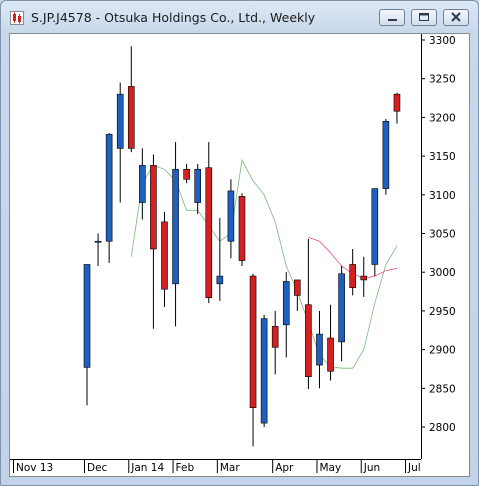 The height and width of the screenshot is (486, 479). Describe the element at coordinates (147, 468) in the screenshot. I see `x-tick-label-2: Jan 14` at that location.